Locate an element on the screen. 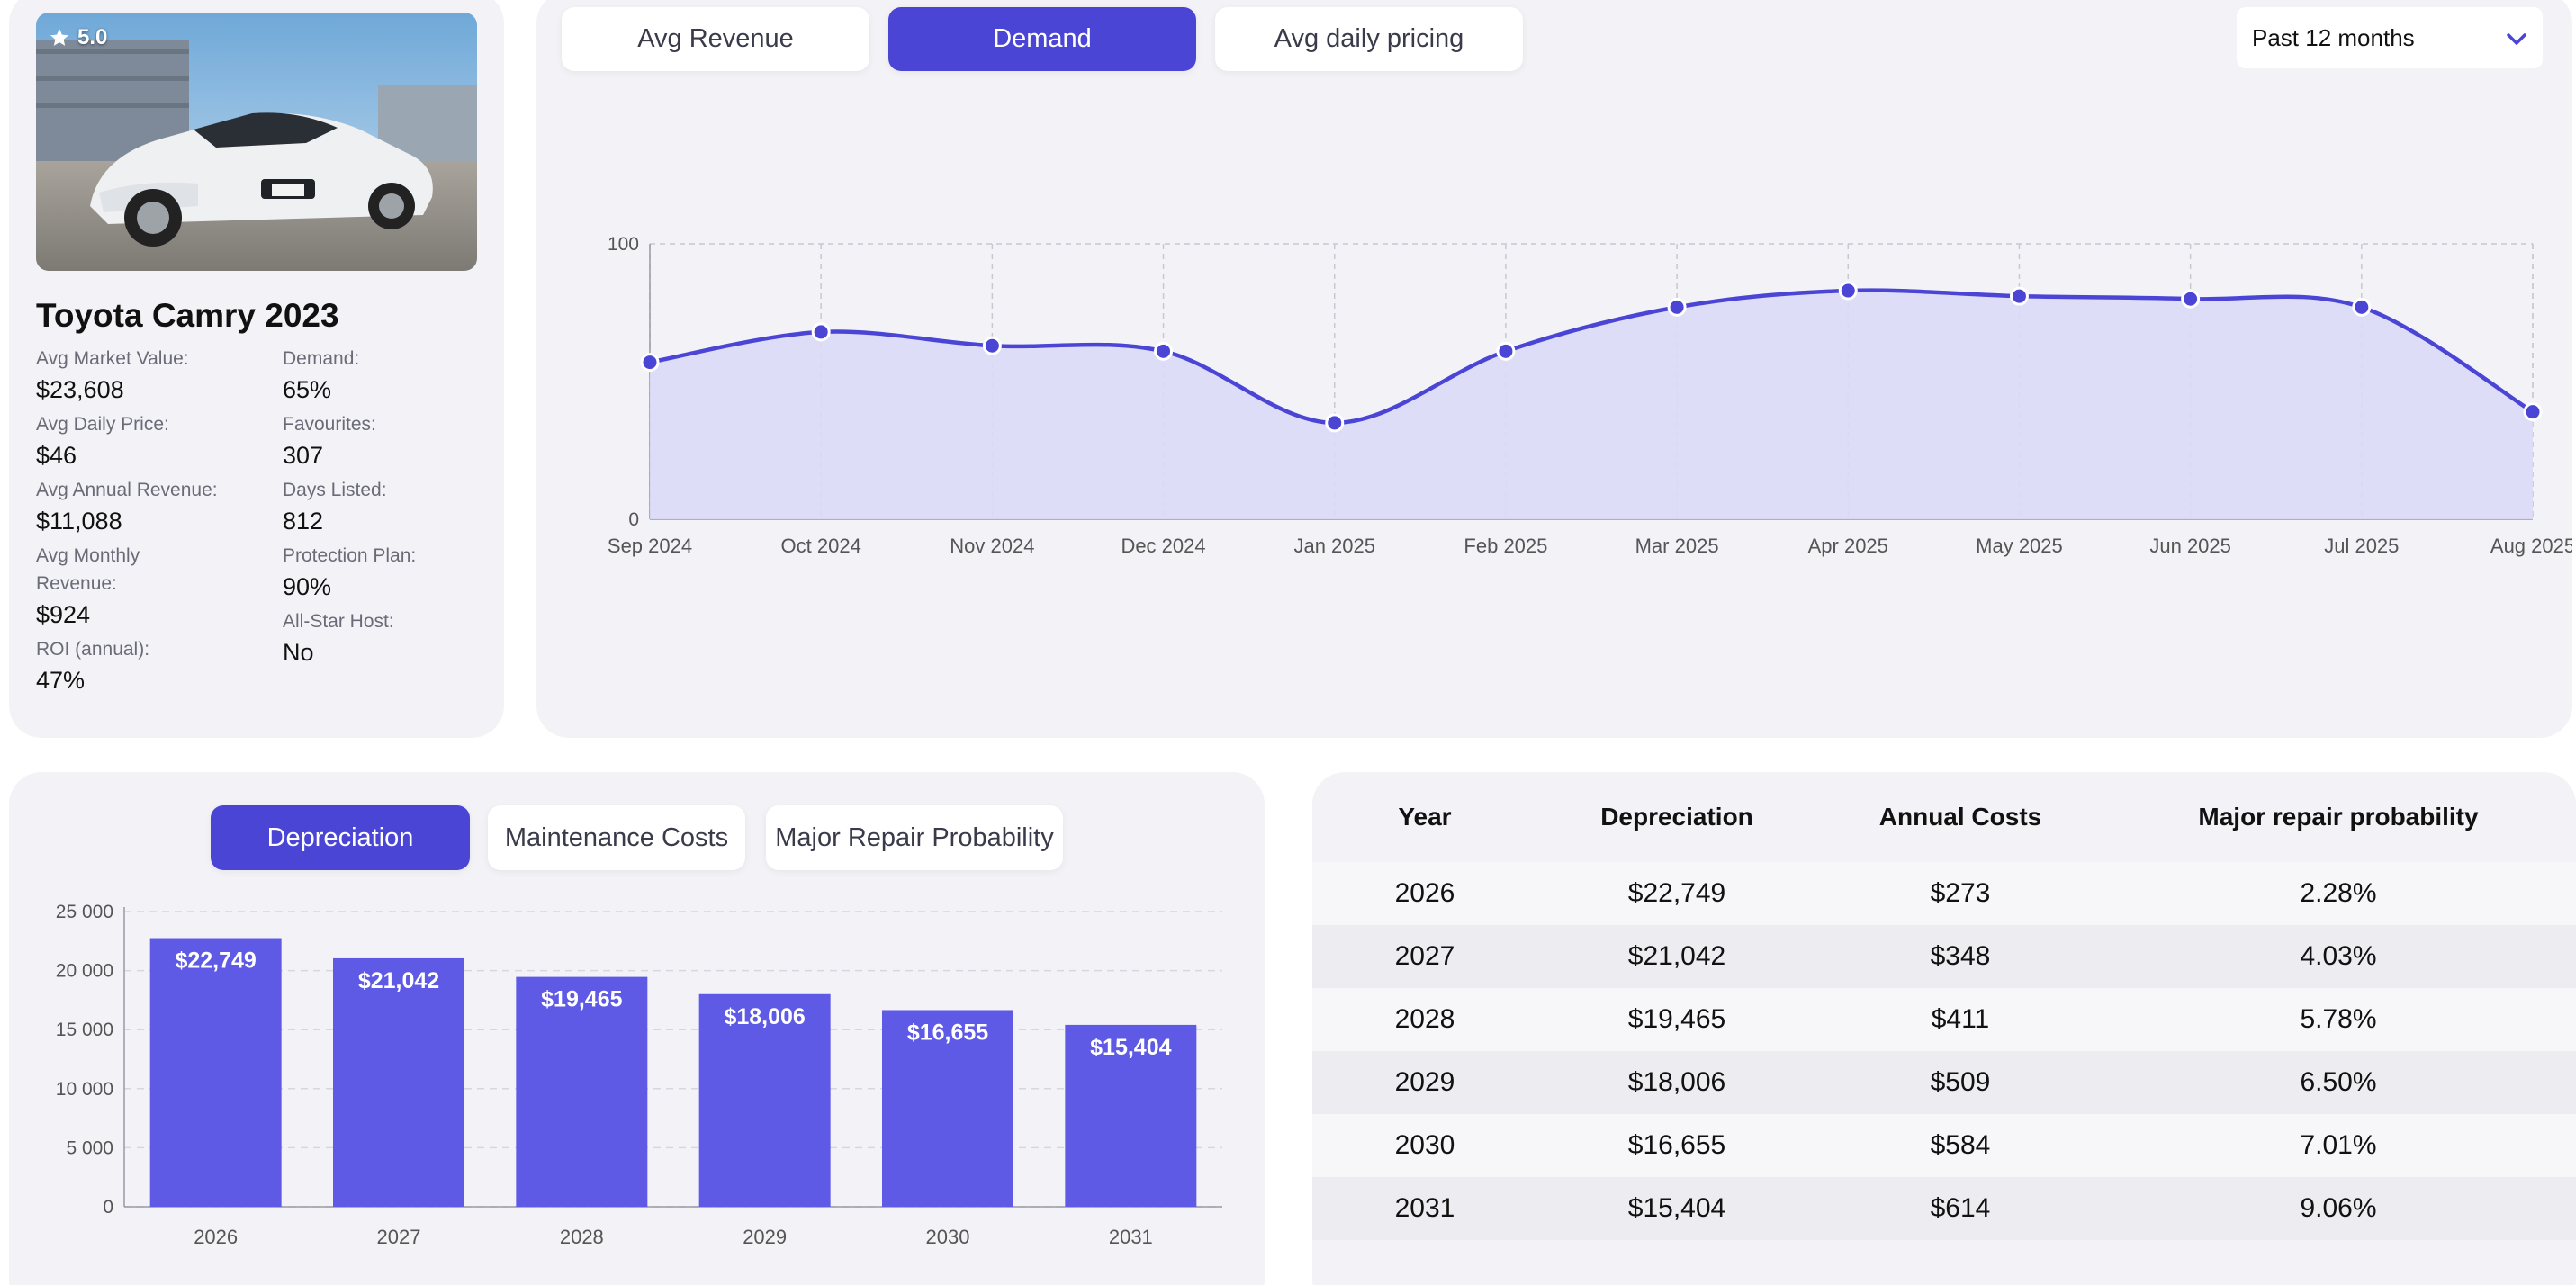 This screenshot has height=1285, width=2576. bar-data-label: $15,404 is located at coordinates (1130, 1047).